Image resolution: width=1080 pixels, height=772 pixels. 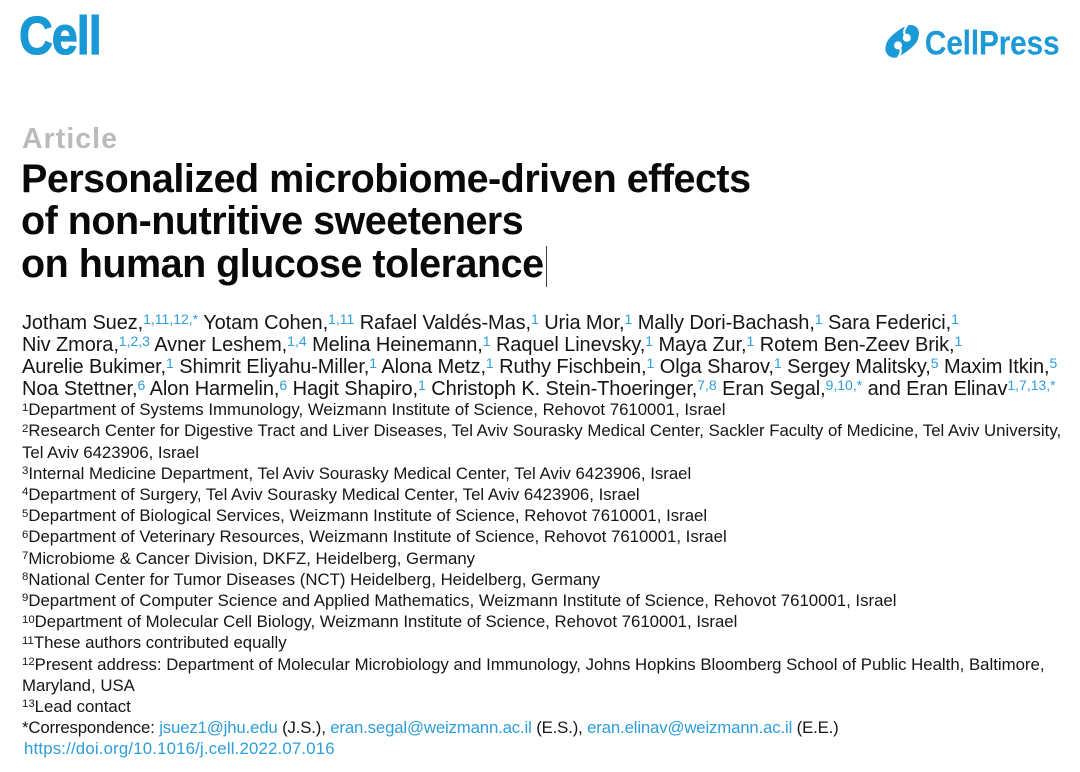 What do you see at coordinates (992, 43) in the screenshot?
I see `svg-text: CellPress` at bounding box center [992, 43].